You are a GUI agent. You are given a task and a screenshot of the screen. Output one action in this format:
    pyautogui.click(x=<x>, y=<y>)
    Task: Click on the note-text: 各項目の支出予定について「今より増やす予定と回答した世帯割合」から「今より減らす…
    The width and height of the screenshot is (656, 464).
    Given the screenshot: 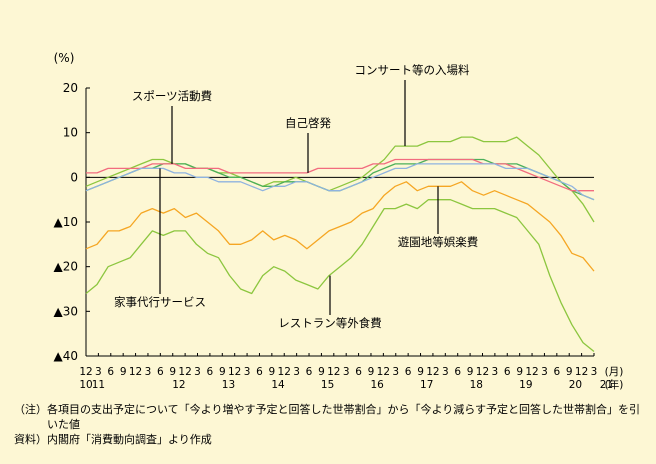 What is the action you would take?
    pyautogui.click(x=344, y=417)
    